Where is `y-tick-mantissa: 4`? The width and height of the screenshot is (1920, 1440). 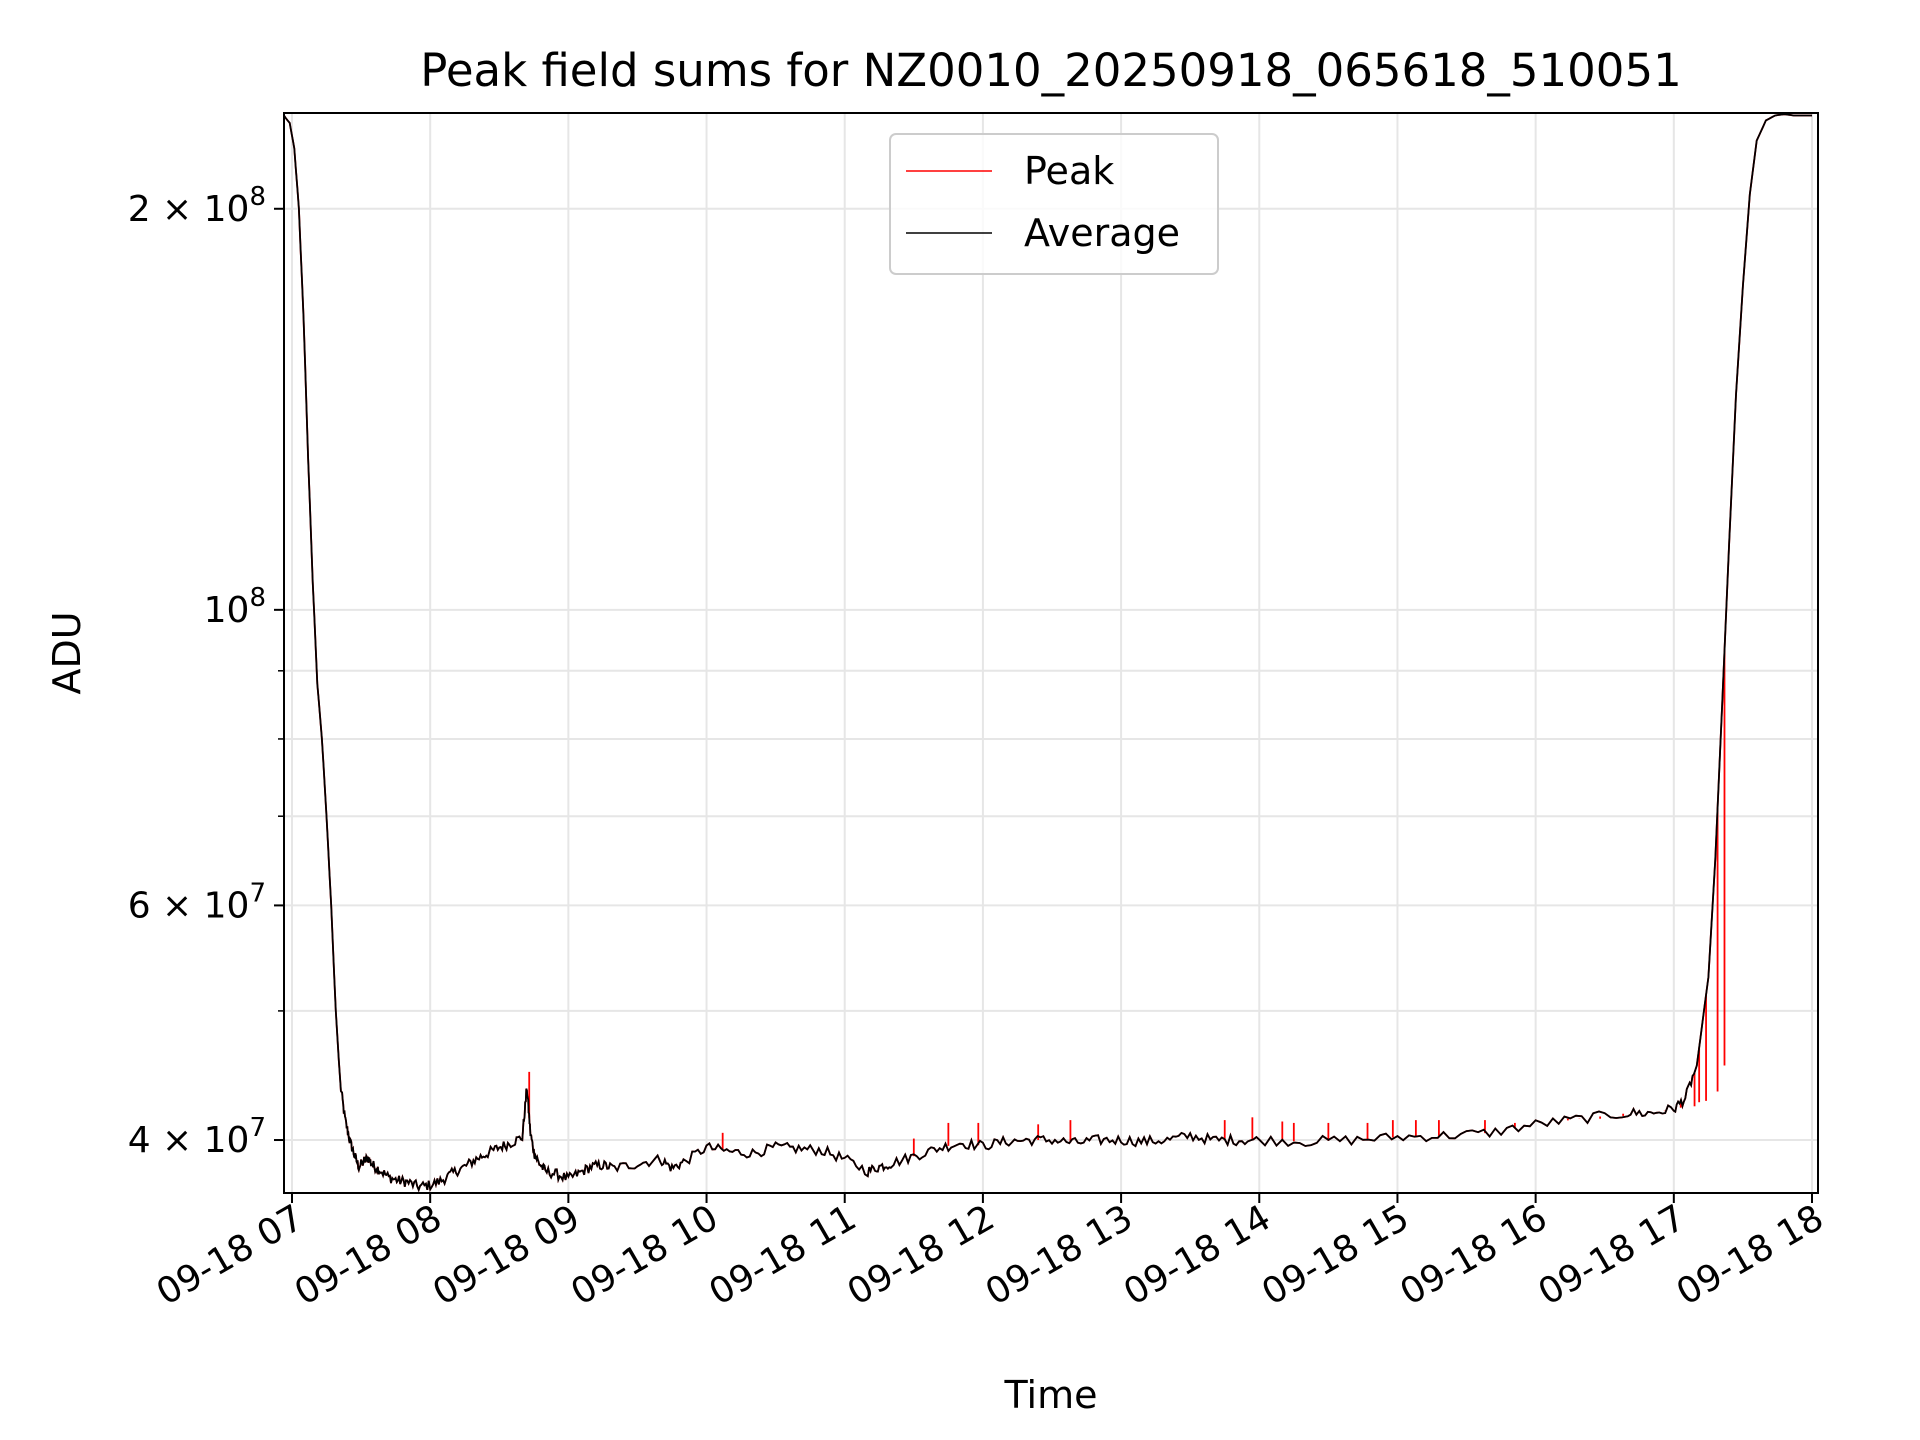 y-tick-mantissa: 4 is located at coordinates (139, 1140).